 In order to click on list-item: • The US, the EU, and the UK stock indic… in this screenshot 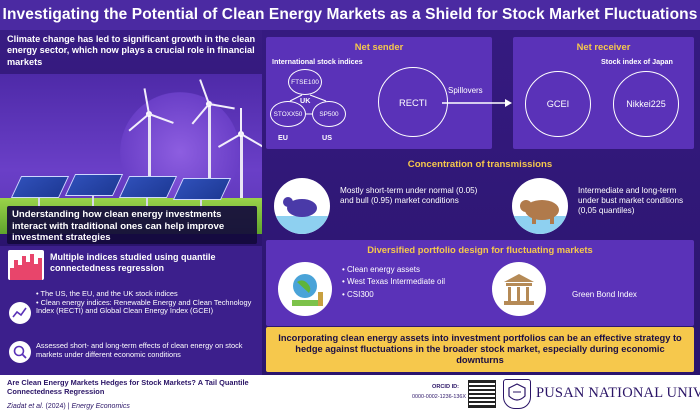, I will do `click(107, 293)`.